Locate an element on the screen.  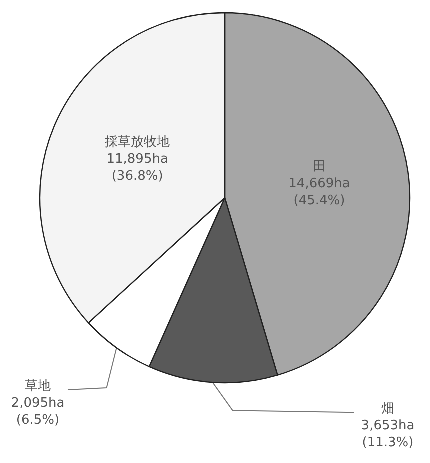
slice-label: 田 is located at coordinates (319, 167).